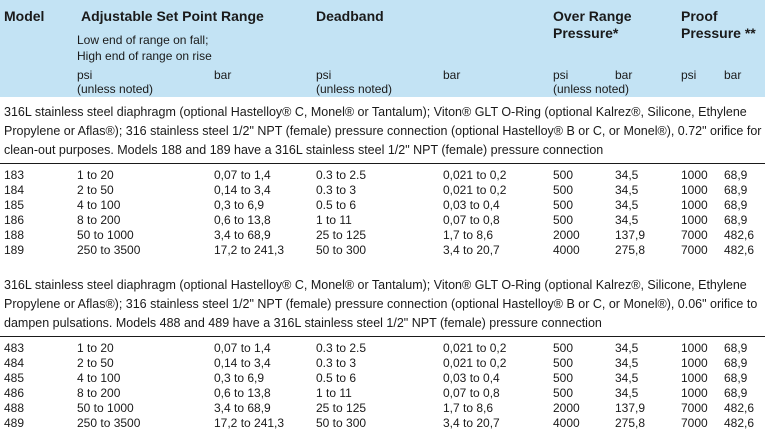 Image resolution: width=765 pixels, height=437 pixels. I want to click on cell-sp-psi: 2 to 50, so click(95, 363).